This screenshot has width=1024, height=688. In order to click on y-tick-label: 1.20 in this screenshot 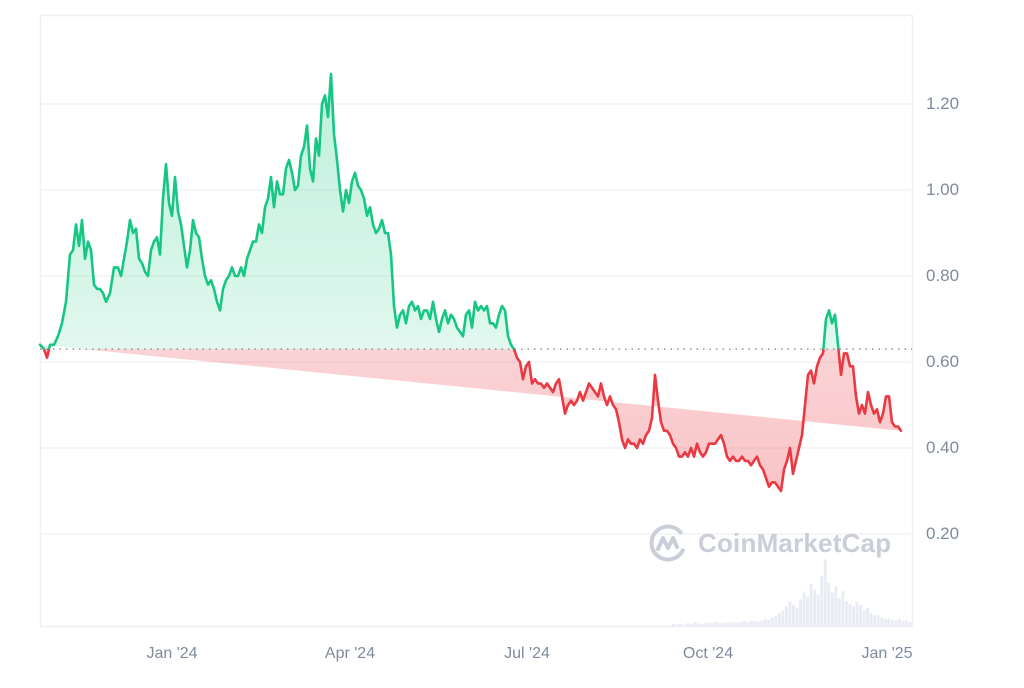, I will do `click(943, 103)`.